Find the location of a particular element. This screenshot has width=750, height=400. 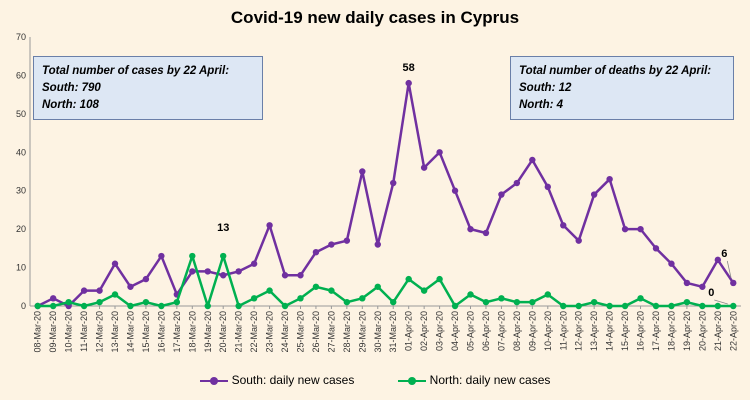

data-label: 6 is located at coordinates (724, 254).